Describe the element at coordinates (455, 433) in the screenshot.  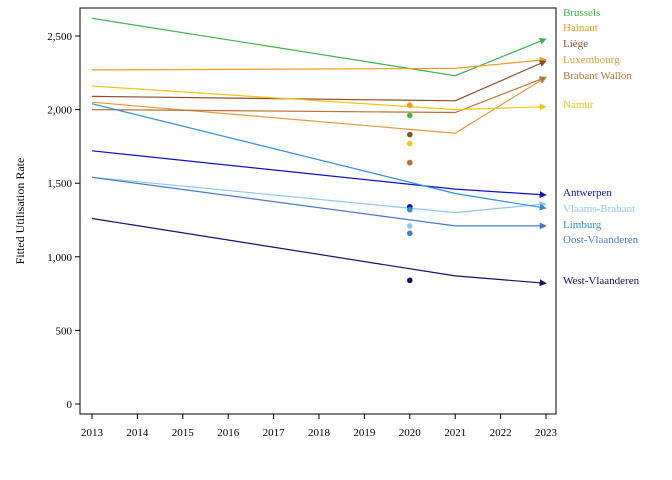
I see `x-tick-label: 2021` at that location.